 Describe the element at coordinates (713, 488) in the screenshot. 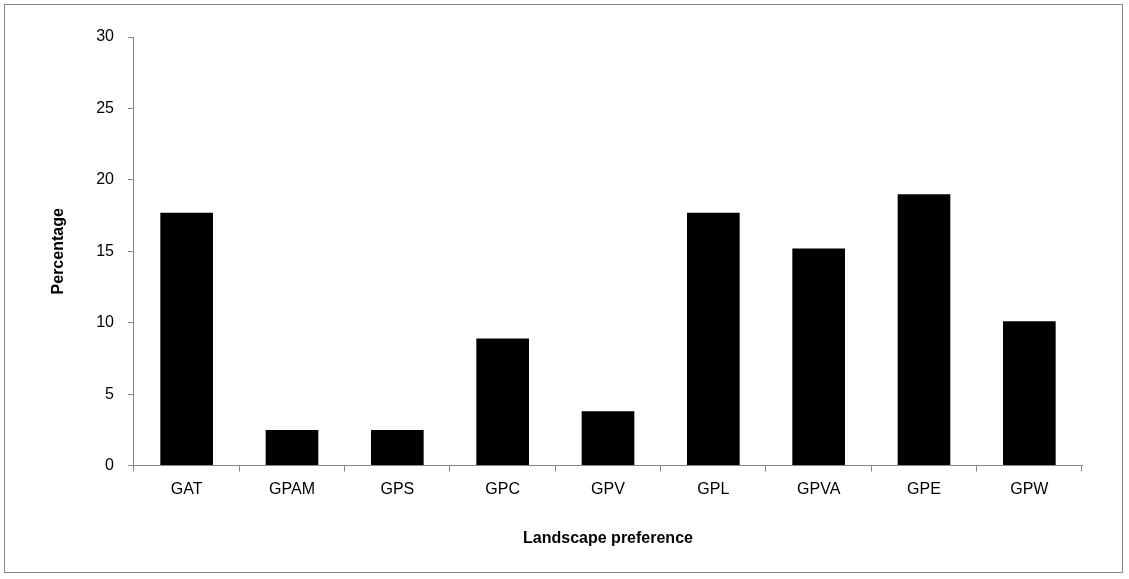

I see `x-tick-label: GPL` at that location.